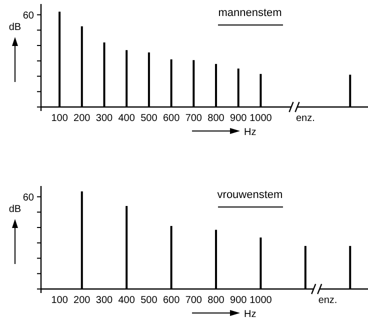  What do you see at coordinates (250, 13) in the screenshot?
I see `chart-title: mannenstem` at bounding box center [250, 13].